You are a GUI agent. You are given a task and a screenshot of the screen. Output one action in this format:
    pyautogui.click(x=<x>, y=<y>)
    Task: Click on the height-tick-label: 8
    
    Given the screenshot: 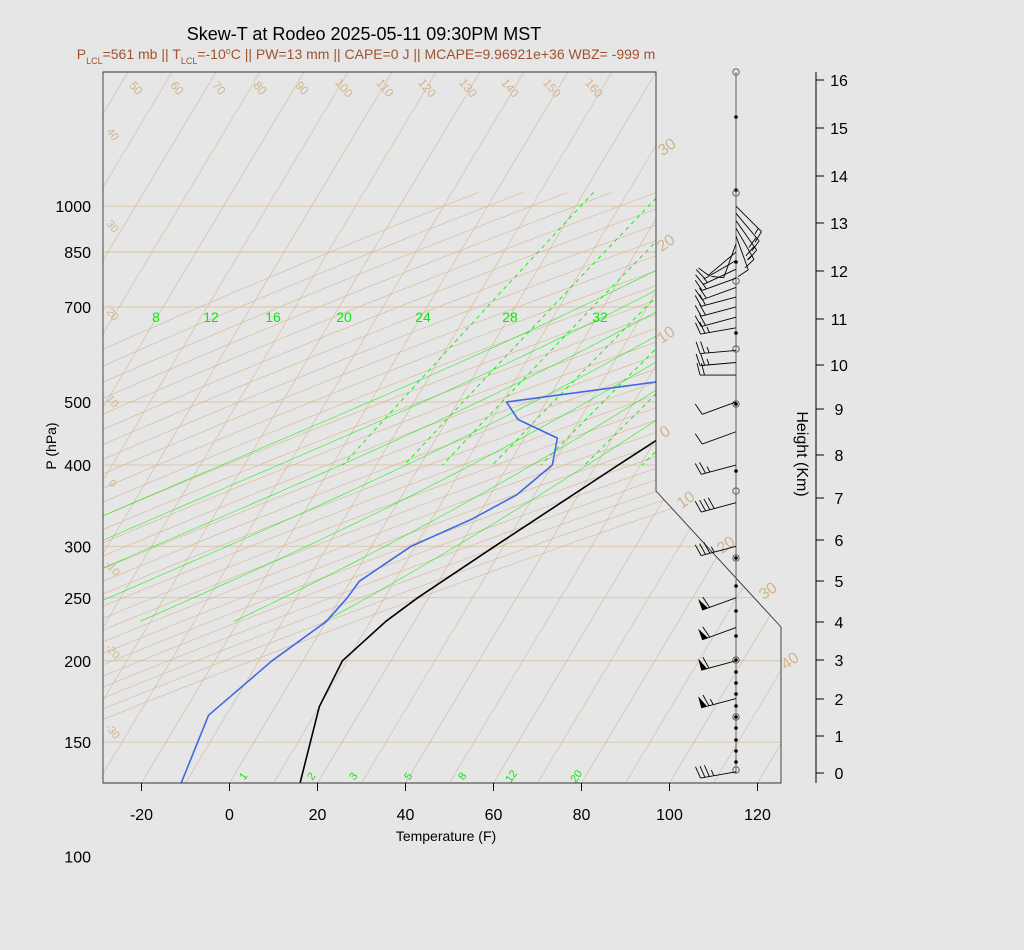 What is the action you would take?
    pyautogui.click(x=839, y=456)
    